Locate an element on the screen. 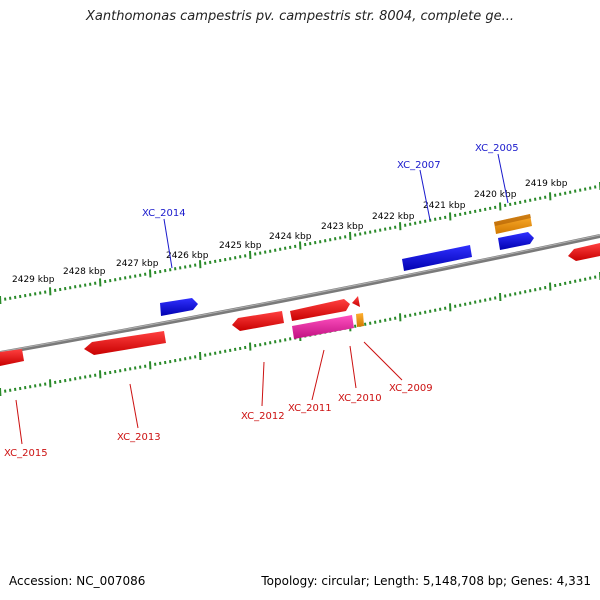 The image size is (600, 600). gene-xc-2011-arrow is located at coordinates (320, 310).